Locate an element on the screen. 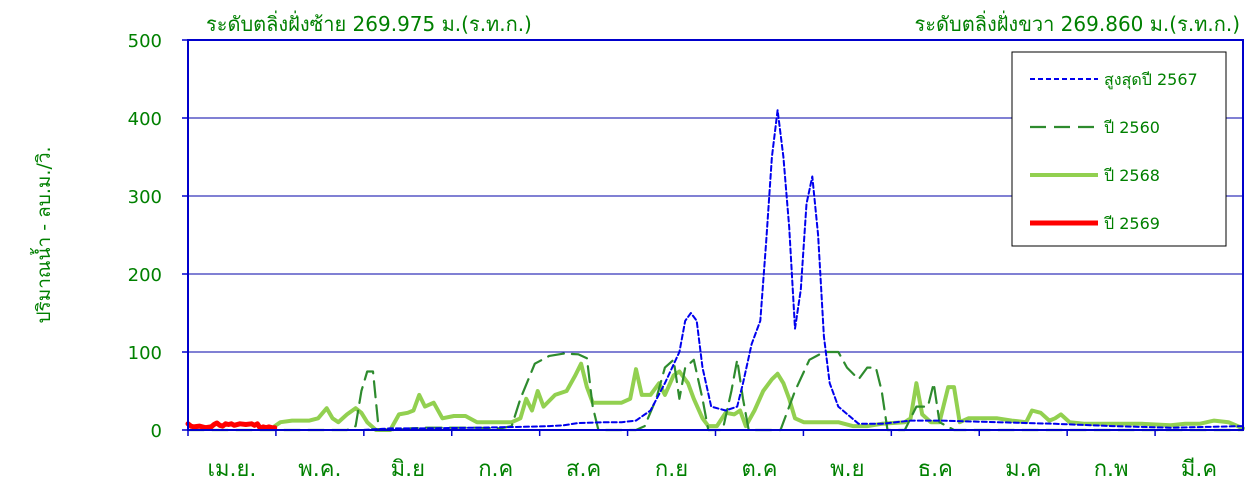 The image size is (1249, 484). x-month-label-8: พ.ย is located at coordinates (847, 469).